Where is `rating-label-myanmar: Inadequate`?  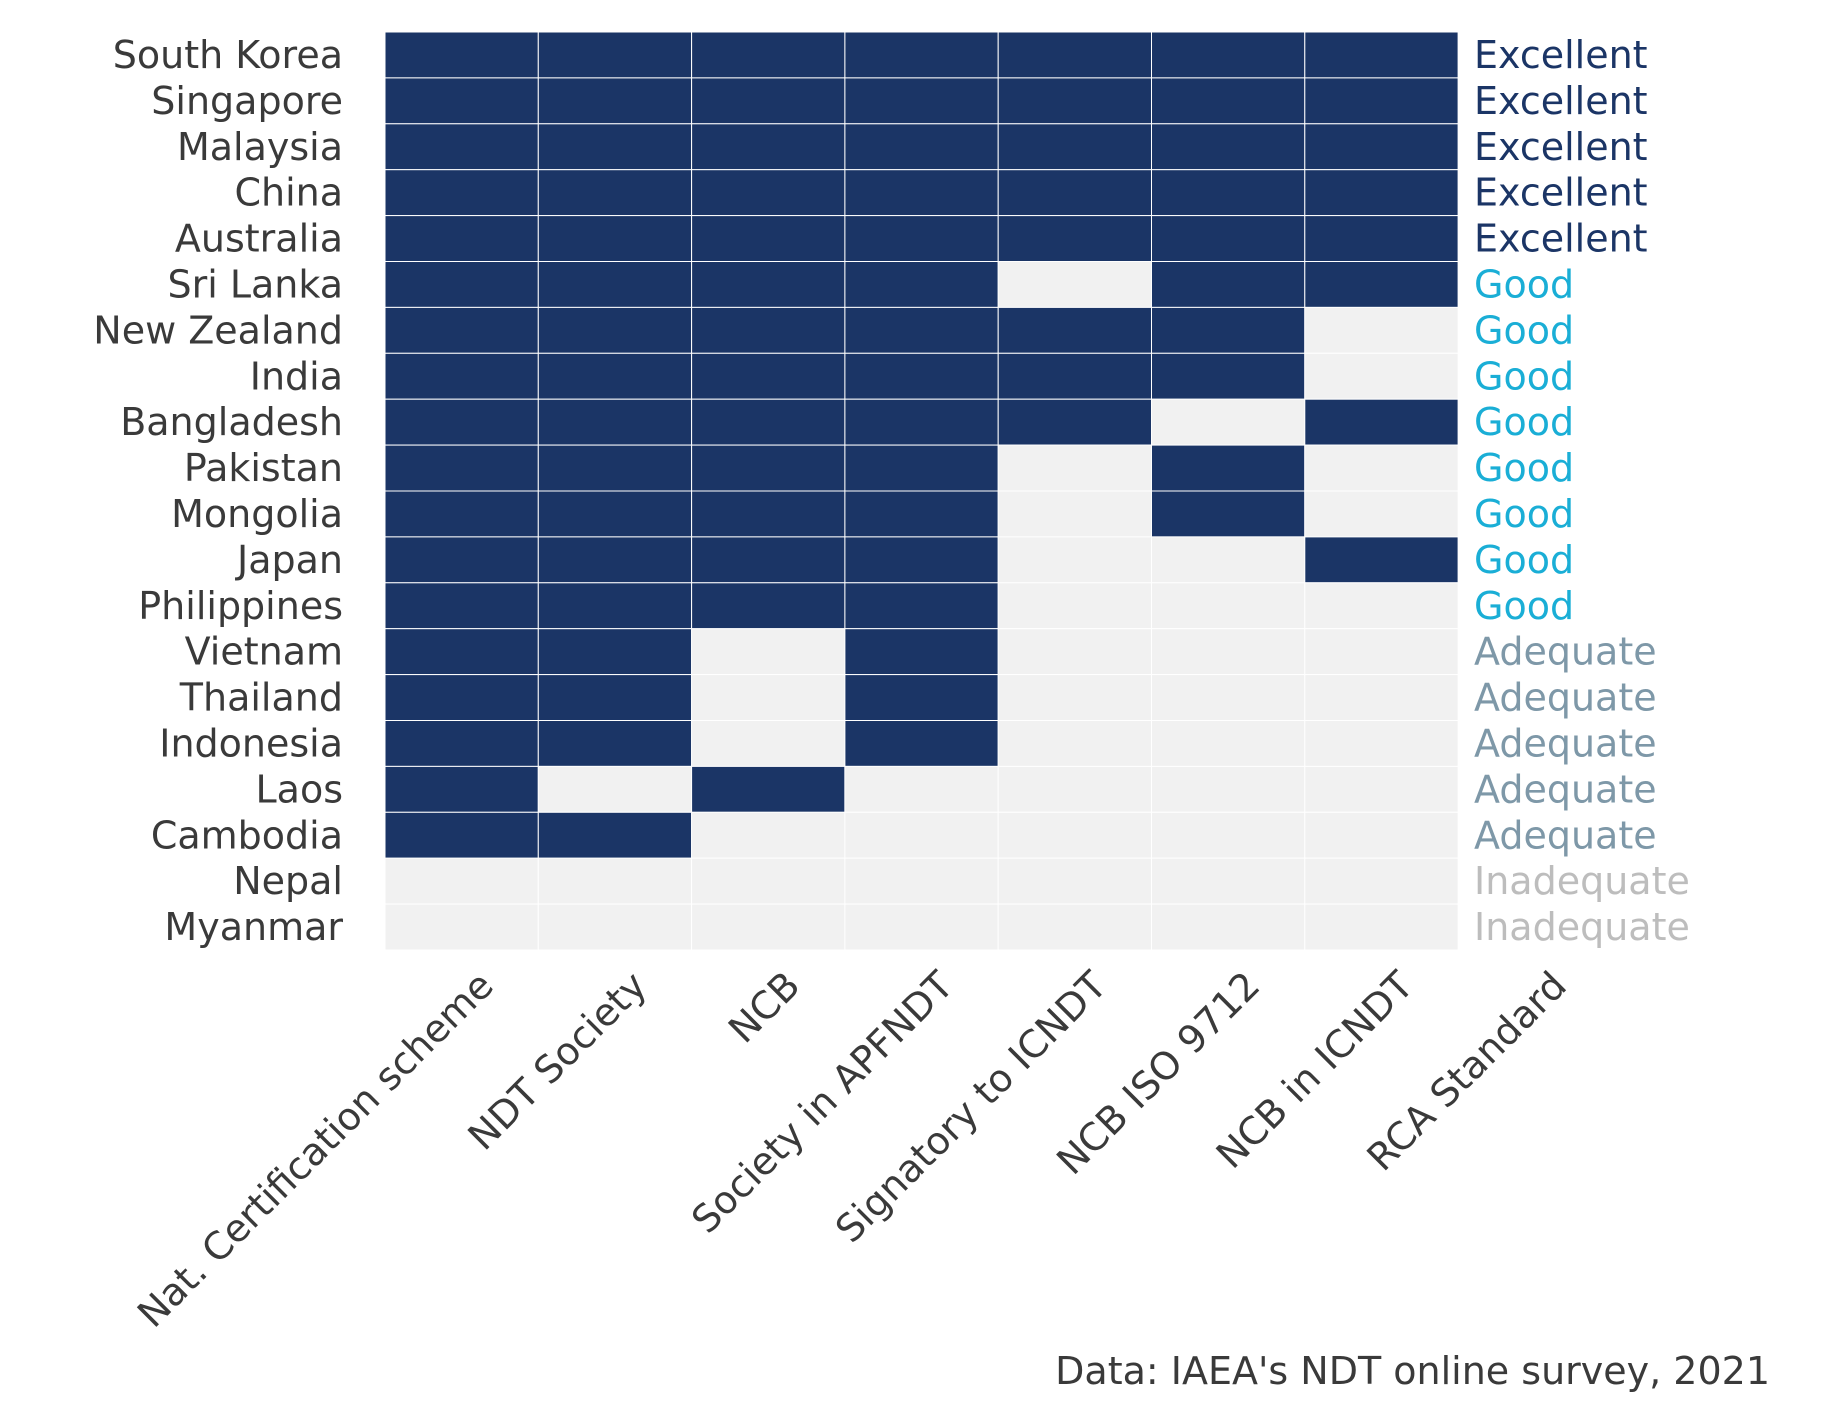
rating-label-myanmar: Inadequate is located at coordinates (1582, 927).